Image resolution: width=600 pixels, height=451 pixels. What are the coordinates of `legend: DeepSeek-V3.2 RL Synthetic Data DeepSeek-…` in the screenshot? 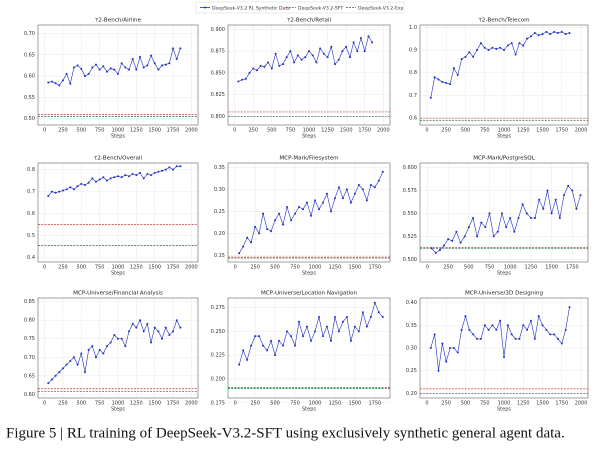 It's located at (300, 7).